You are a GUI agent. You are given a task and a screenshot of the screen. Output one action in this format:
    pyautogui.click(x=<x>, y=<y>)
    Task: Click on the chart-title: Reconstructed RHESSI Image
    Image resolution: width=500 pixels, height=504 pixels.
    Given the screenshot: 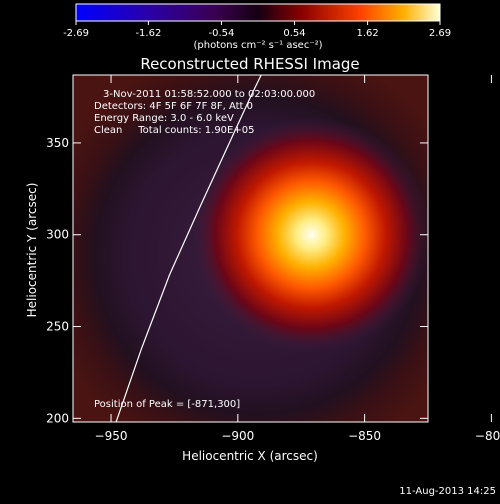 What is the action you would take?
    pyautogui.click(x=249, y=64)
    